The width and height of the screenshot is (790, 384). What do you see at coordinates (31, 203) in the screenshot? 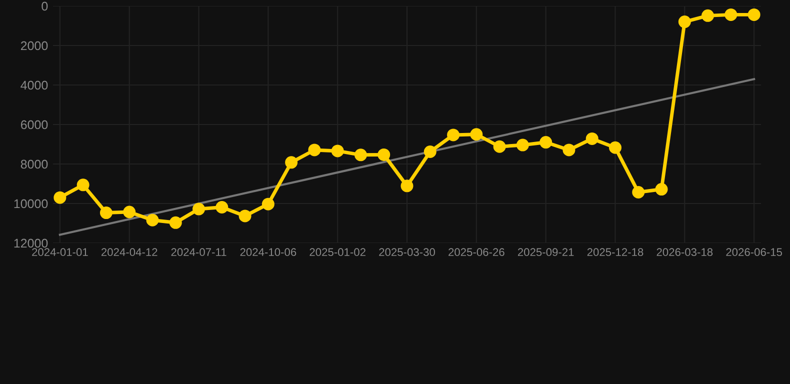
I see `y-tick-label: 10000` at bounding box center [31, 203].